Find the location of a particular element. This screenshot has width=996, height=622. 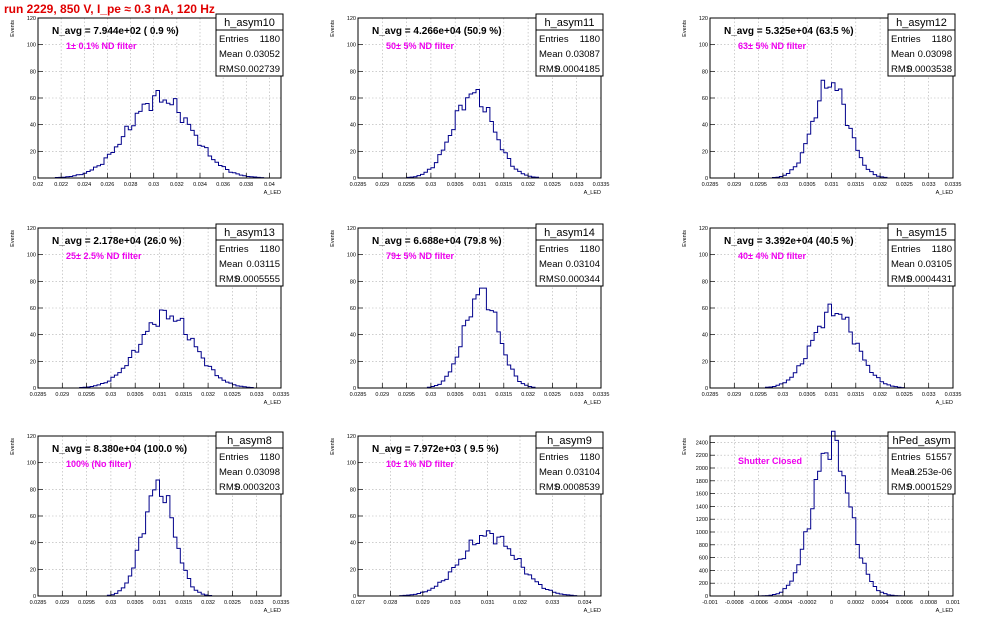

filter-annotation: 1± 0.1% ND filter is located at coordinates (101, 46).